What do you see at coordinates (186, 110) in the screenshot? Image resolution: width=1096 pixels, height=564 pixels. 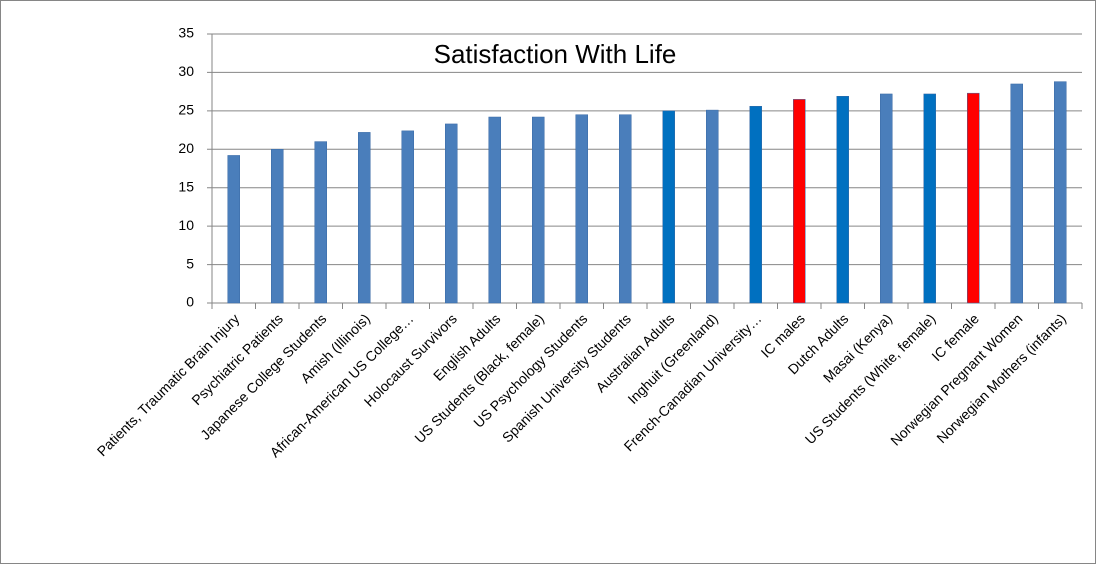 I see `y-tick-label: 25` at bounding box center [186, 110].